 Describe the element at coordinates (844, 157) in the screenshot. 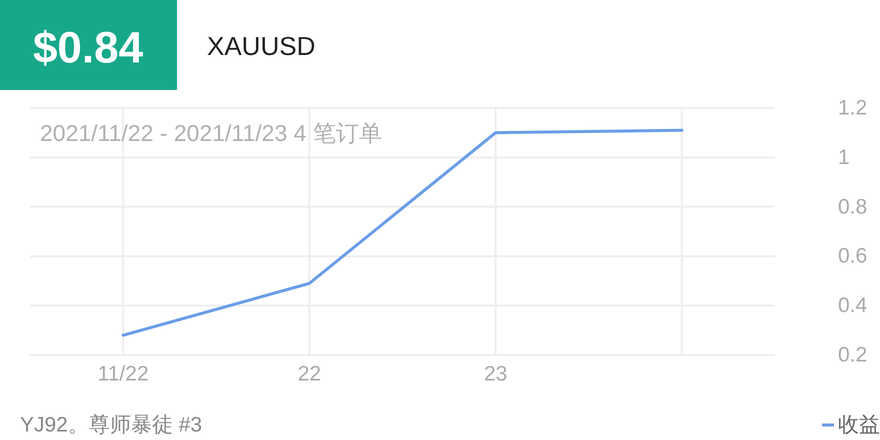

I see `y-tick-label: 1` at that location.